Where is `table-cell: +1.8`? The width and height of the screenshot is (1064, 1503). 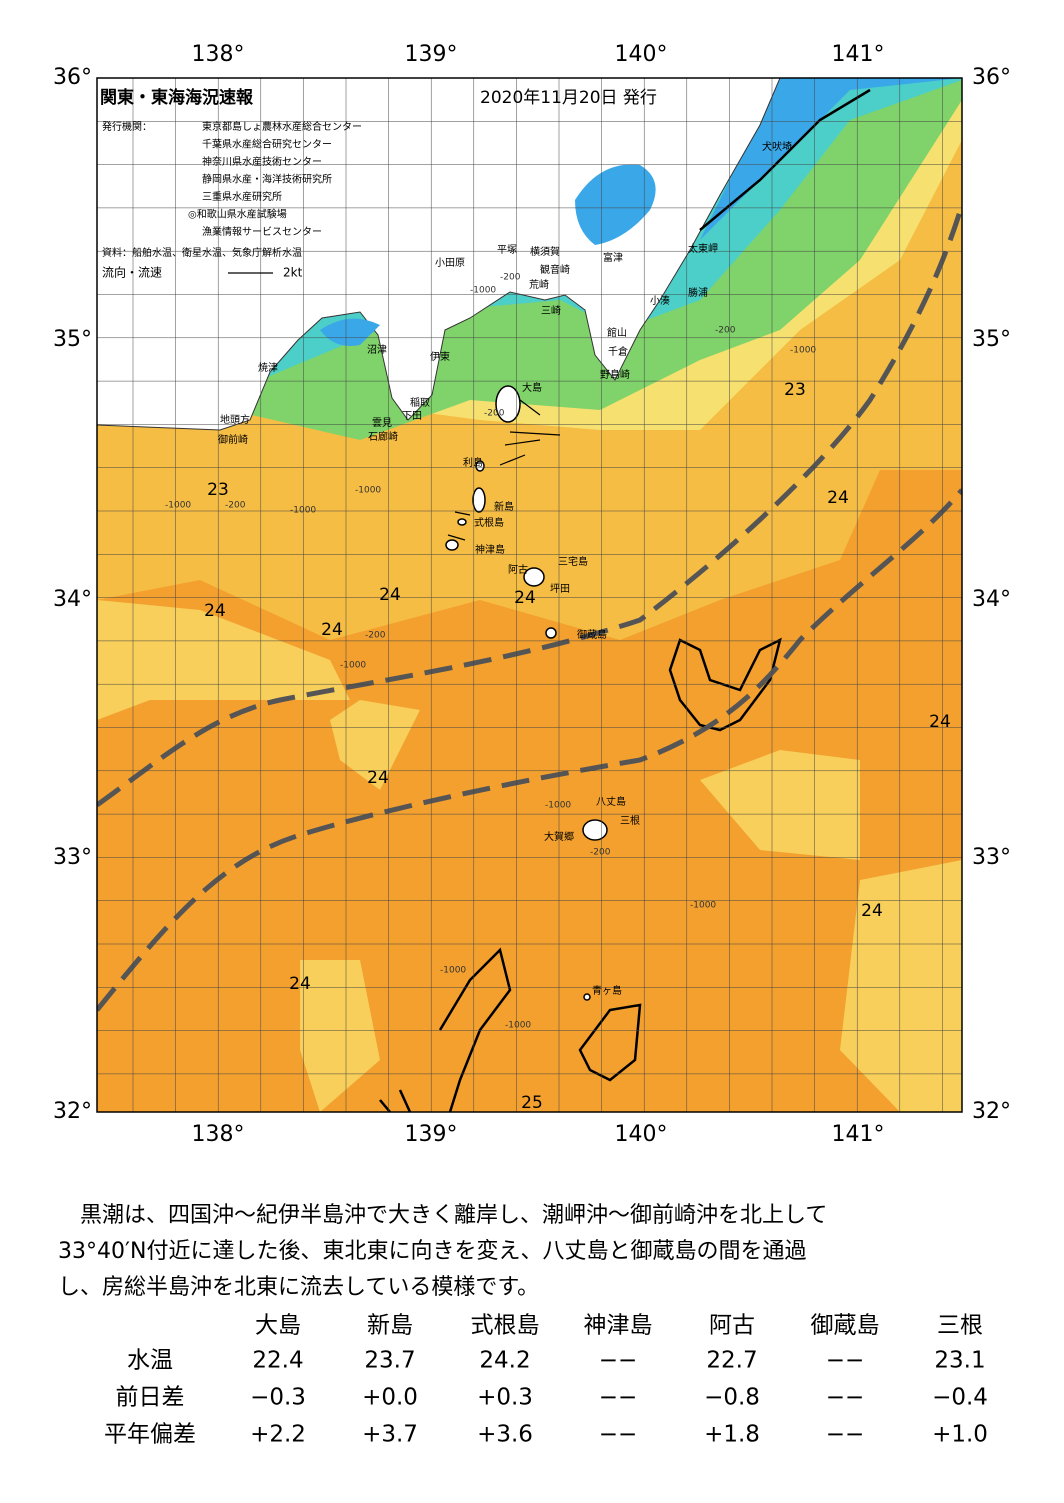
table-cell: +1.8 is located at coordinates (732, 1435).